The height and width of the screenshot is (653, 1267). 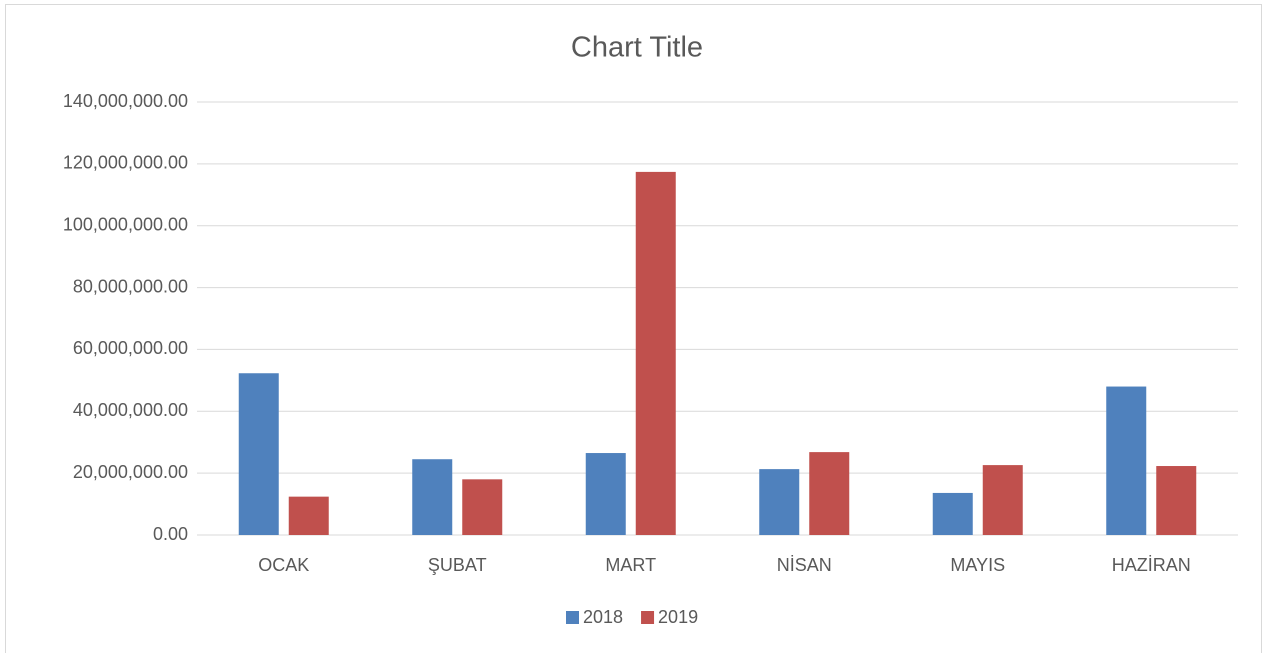 What do you see at coordinates (125, 163) in the screenshot?
I see `y-tick-label: 120,000,000.00` at bounding box center [125, 163].